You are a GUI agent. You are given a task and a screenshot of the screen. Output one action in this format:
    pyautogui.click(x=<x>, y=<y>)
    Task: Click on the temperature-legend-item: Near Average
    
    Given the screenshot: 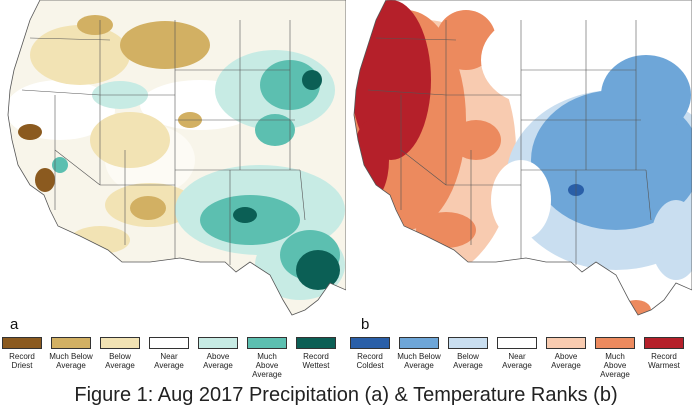 What is the action you would take?
    pyautogui.click(x=517, y=353)
    